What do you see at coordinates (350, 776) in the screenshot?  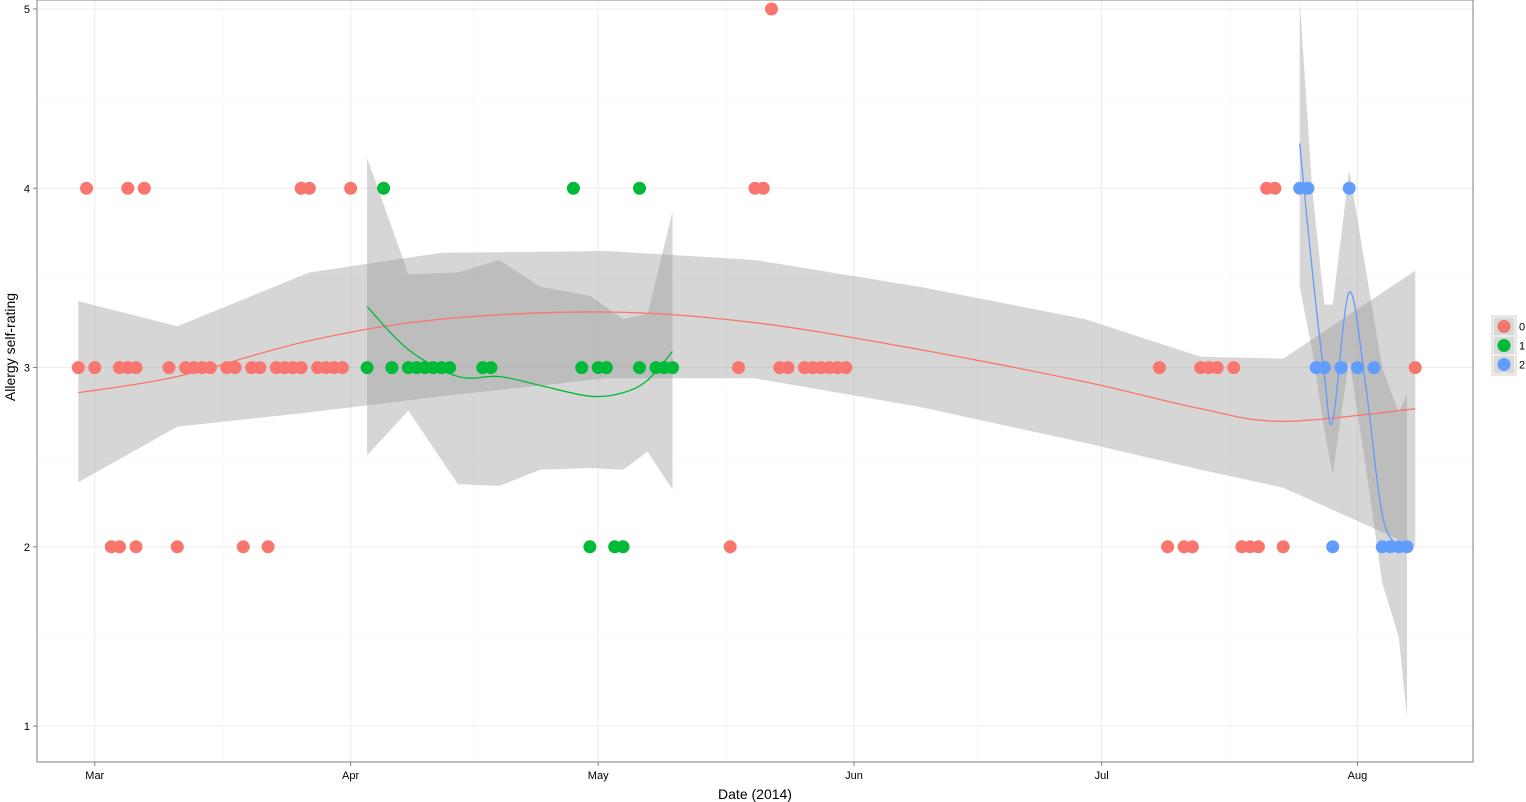 I see `x-tick-label: Apr` at bounding box center [350, 776].